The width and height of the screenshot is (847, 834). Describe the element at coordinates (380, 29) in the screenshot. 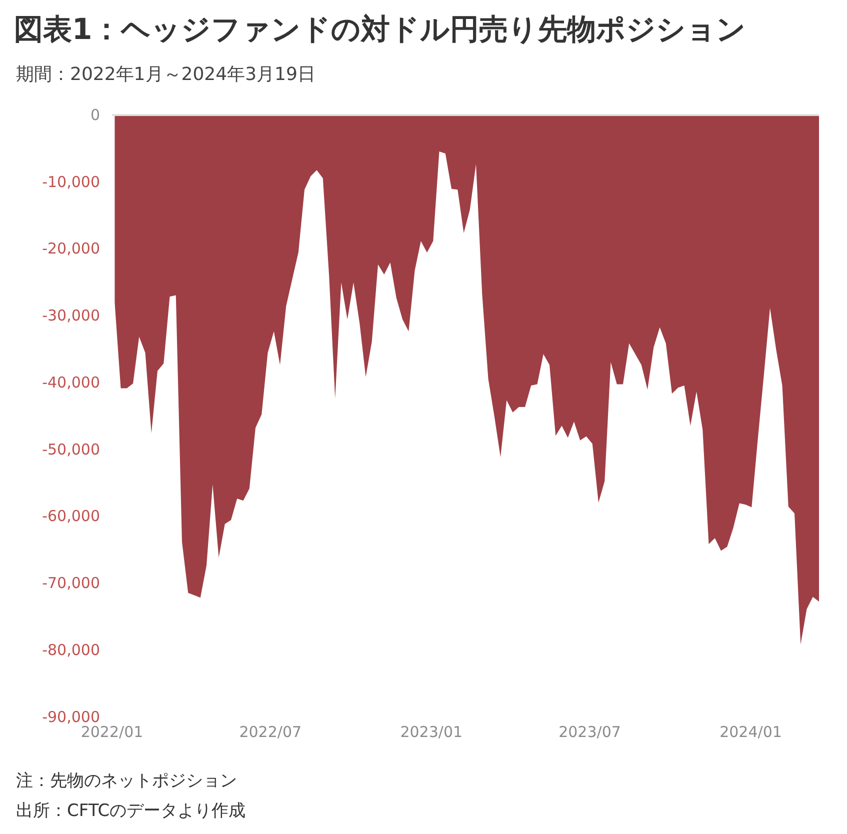

I see `chart-title: 図表1：ヘッジファンドの対ドル円売り先物ポジション` at that location.